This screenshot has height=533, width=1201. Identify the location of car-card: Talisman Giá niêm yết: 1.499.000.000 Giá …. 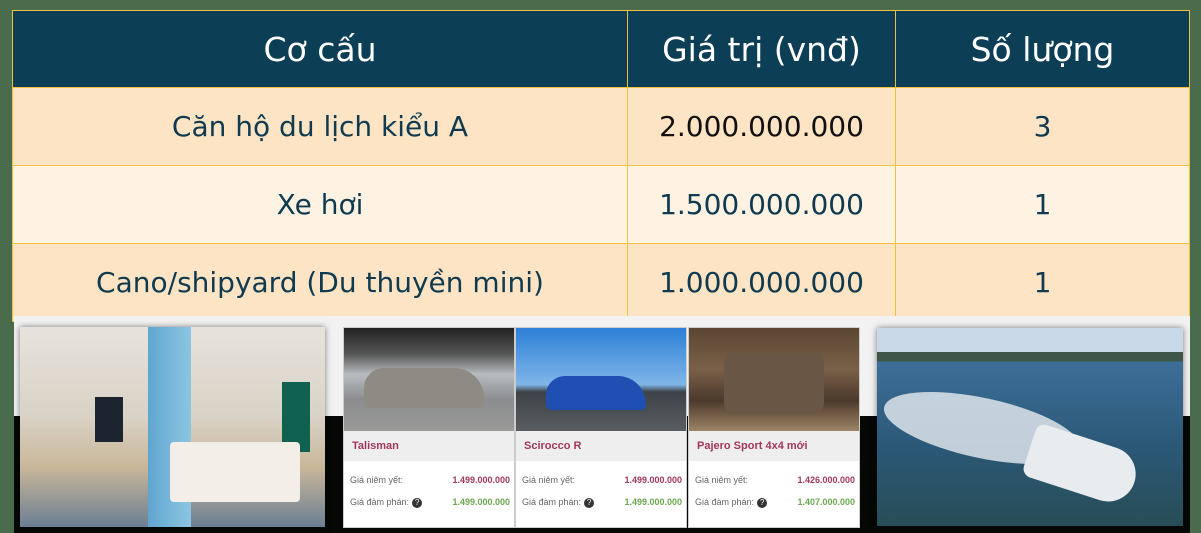
(429, 427).